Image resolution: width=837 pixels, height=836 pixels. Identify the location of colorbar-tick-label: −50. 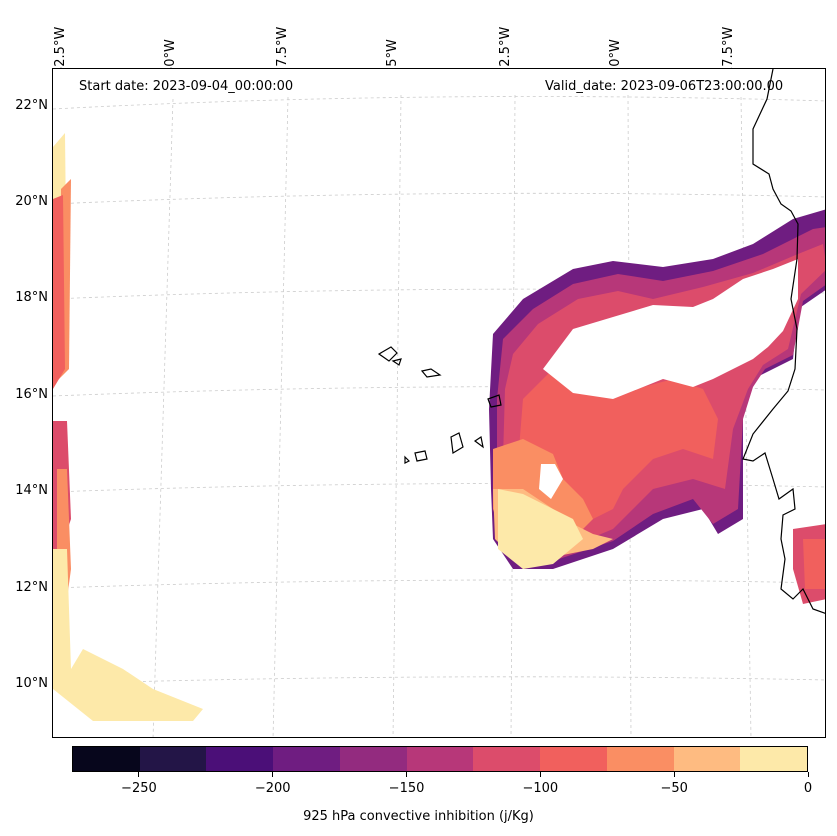
(674, 788).